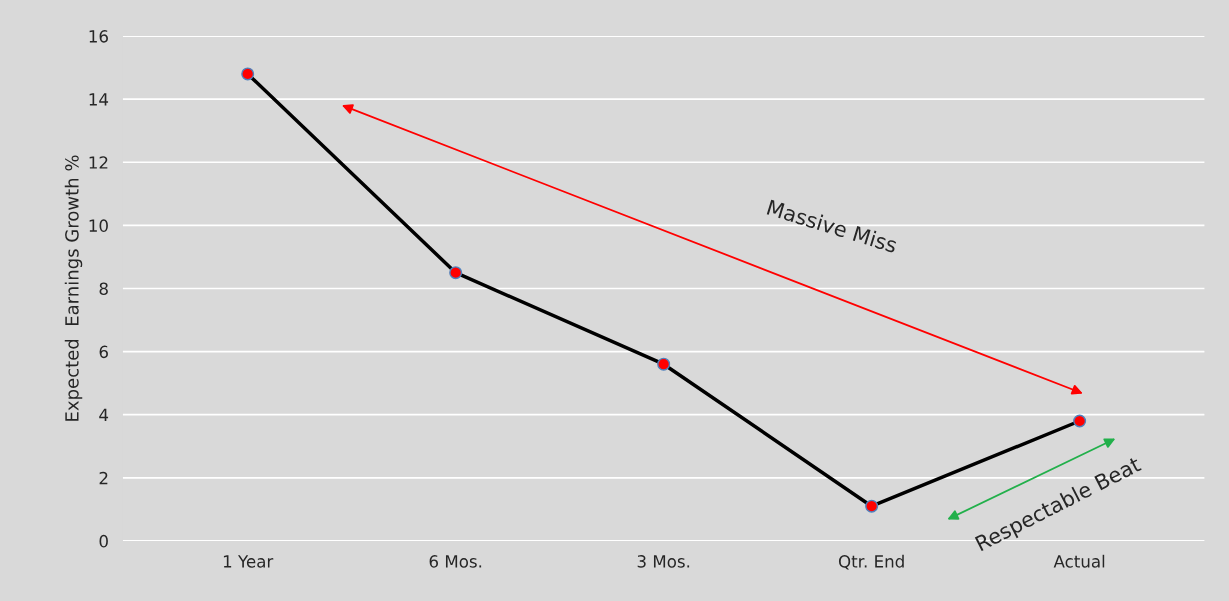 The image size is (1229, 601). What do you see at coordinates (1079, 561) in the screenshot?
I see `x-tick-label: Actual` at bounding box center [1079, 561].